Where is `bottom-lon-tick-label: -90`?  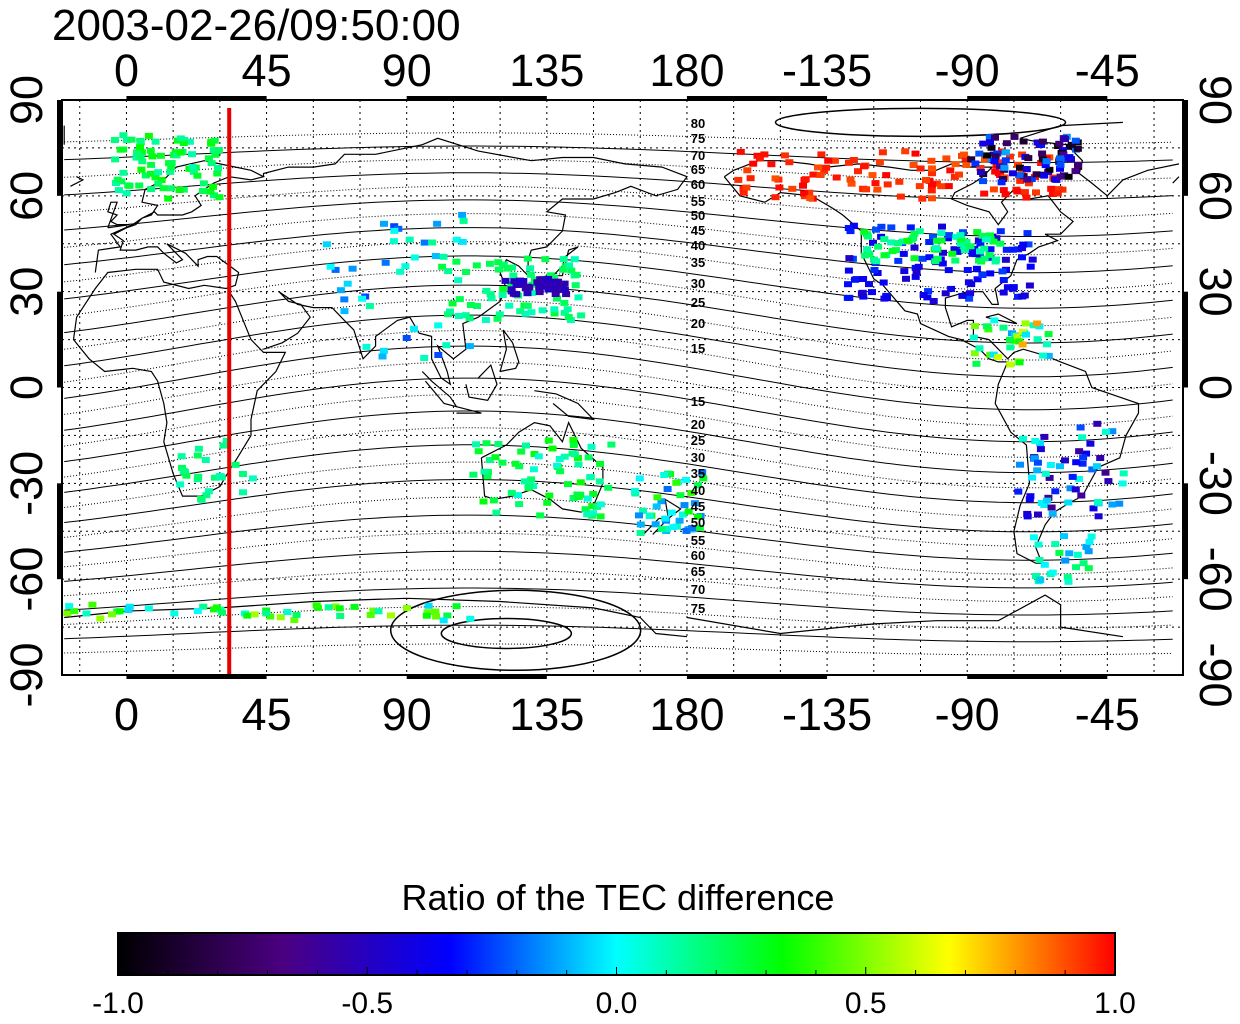 bottom-lon-tick-label: -90 is located at coordinates (967, 714).